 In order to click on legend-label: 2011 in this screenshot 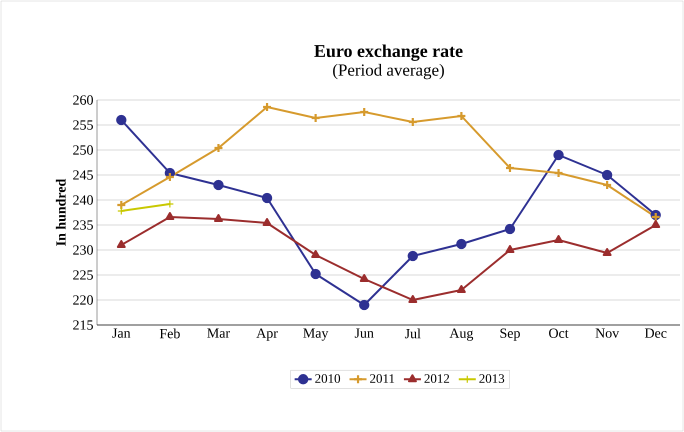, I will do `click(382, 378)`.